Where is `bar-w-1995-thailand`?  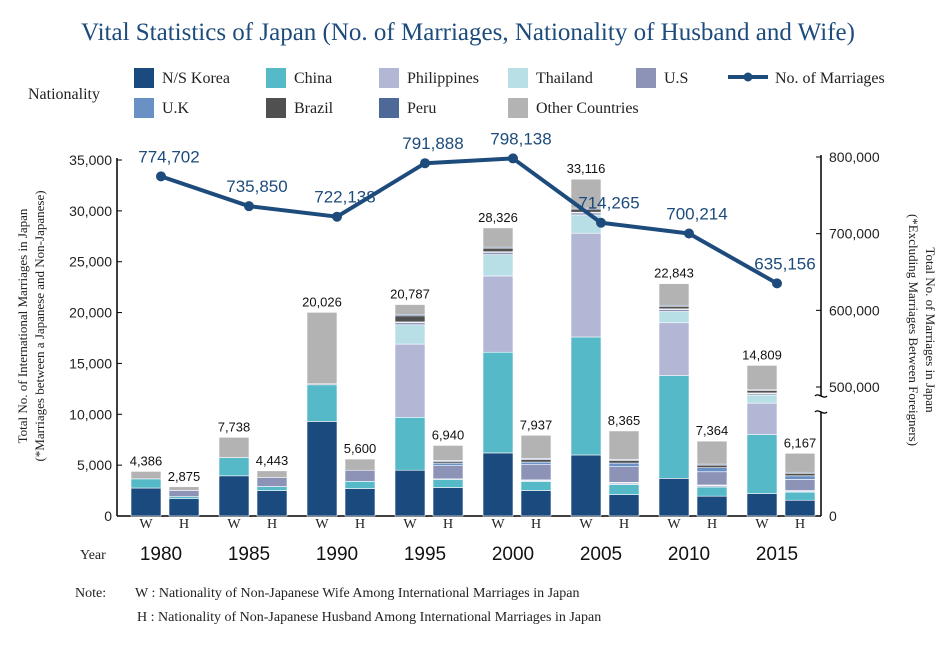
bar-w-1995-thailand is located at coordinates (410, 334).